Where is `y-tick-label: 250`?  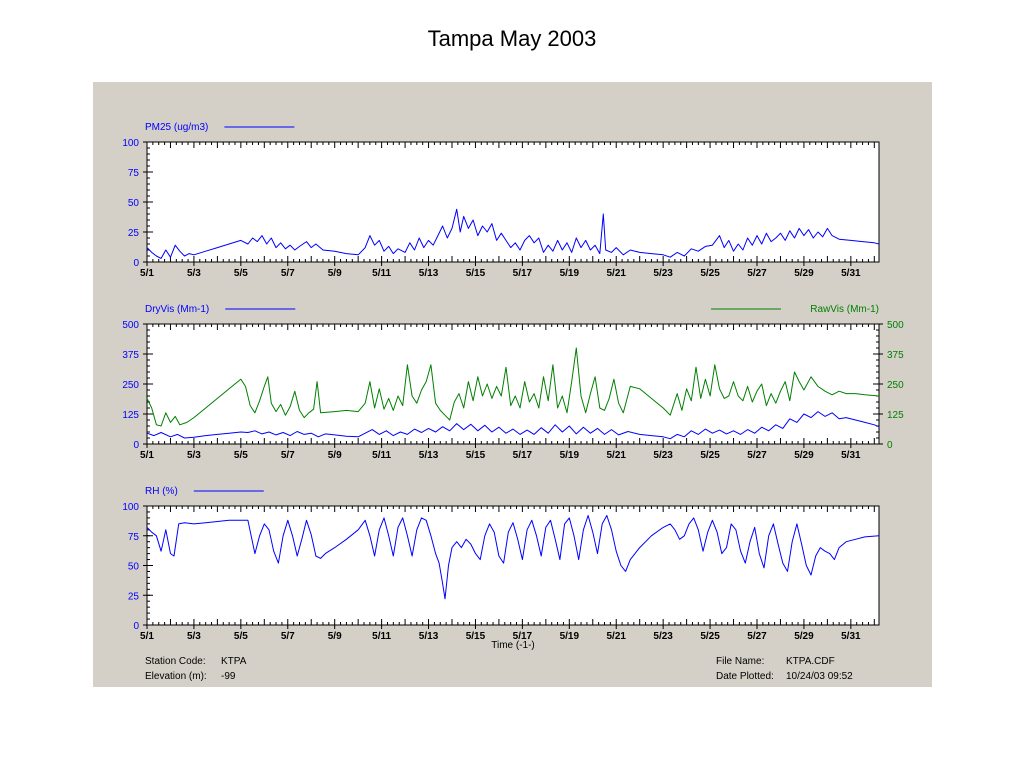 y-tick-label: 250 is located at coordinates (130, 385).